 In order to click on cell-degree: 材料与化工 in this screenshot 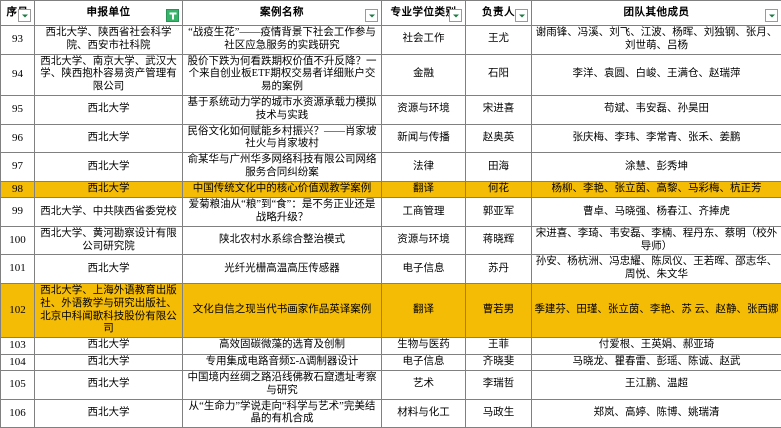, I will do `click(424, 413)`.